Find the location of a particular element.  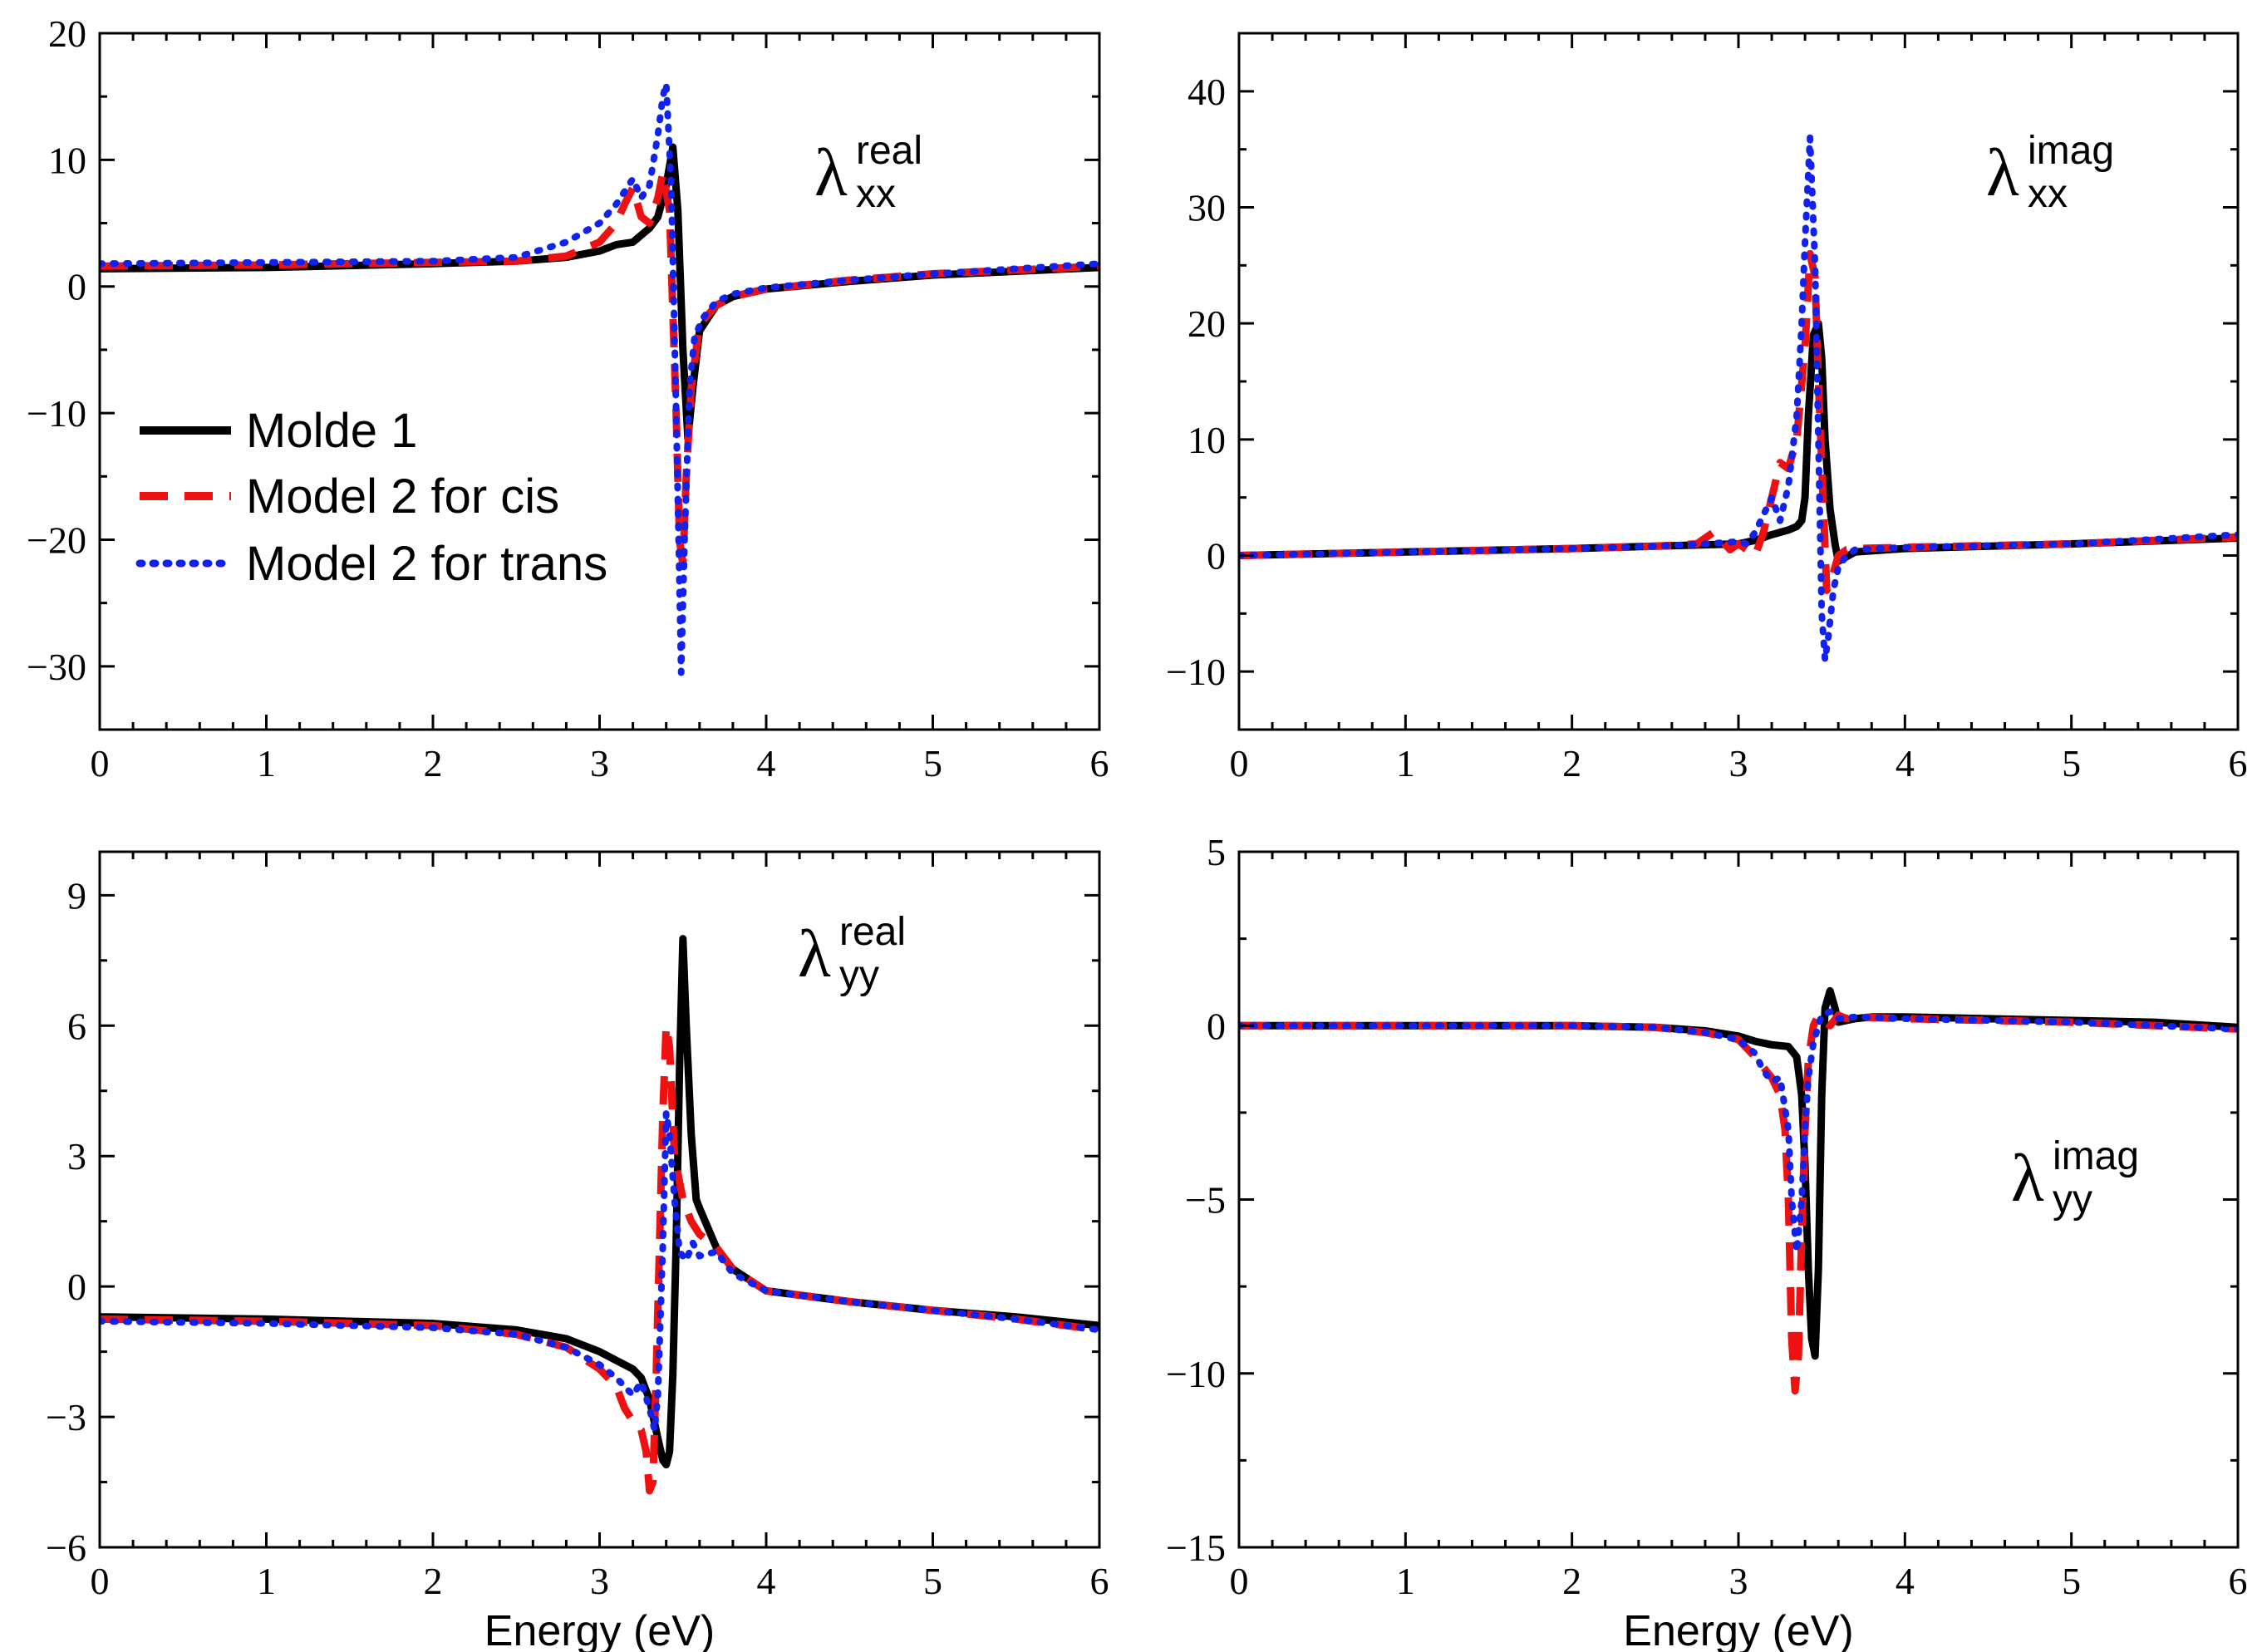

y-tick-label: −30 is located at coordinates (56, 667).